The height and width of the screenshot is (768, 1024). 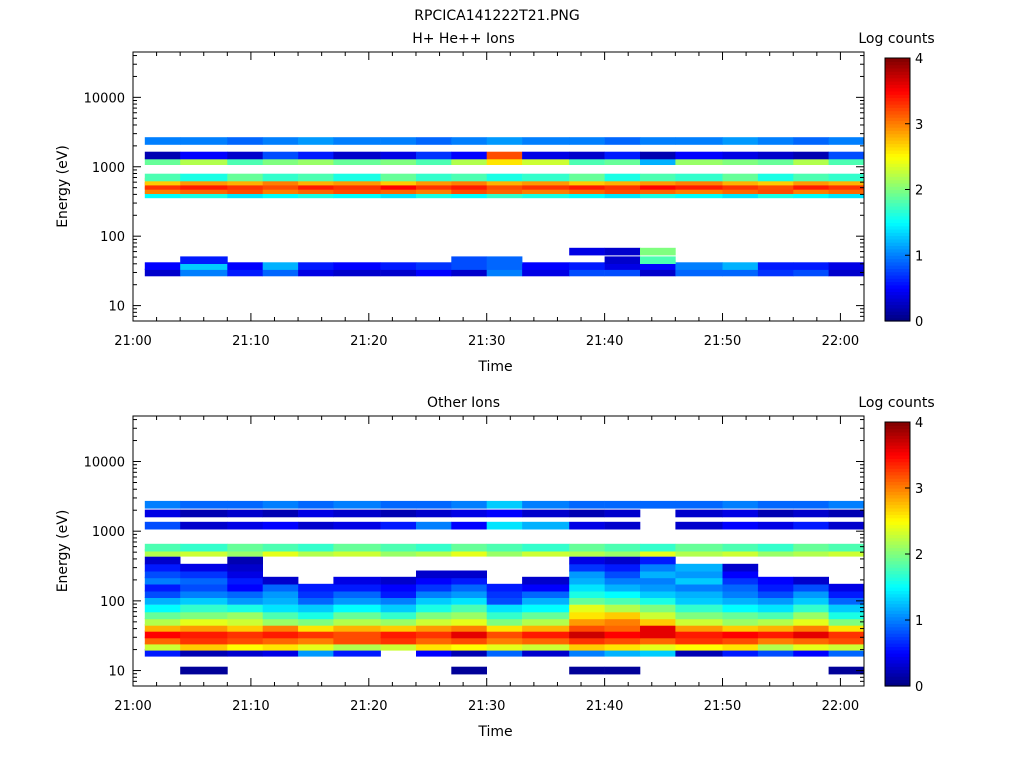 I want to click on colorbar-label: Log counts, so click(x=896, y=39).